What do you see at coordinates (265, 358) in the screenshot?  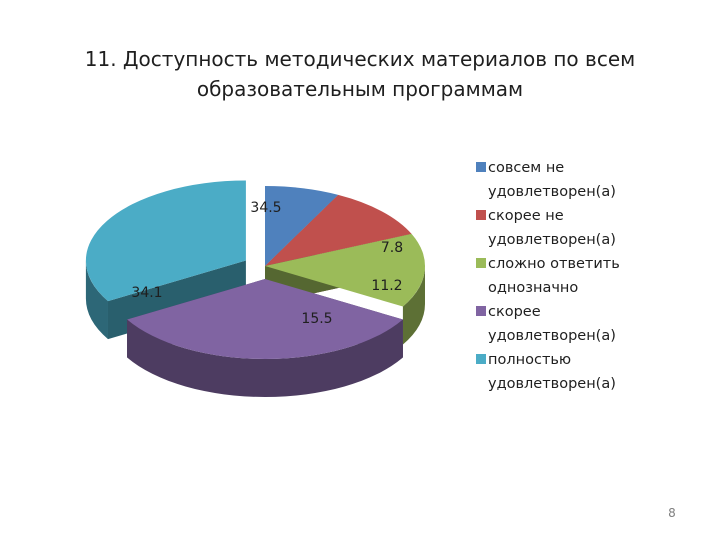 I see `slice-wall-skoree` at bounding box center [265, 358].